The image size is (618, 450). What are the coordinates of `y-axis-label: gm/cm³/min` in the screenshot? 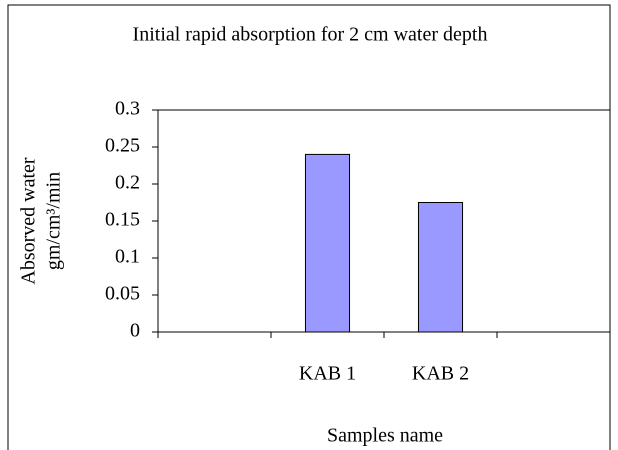 It's located at (54, 221).